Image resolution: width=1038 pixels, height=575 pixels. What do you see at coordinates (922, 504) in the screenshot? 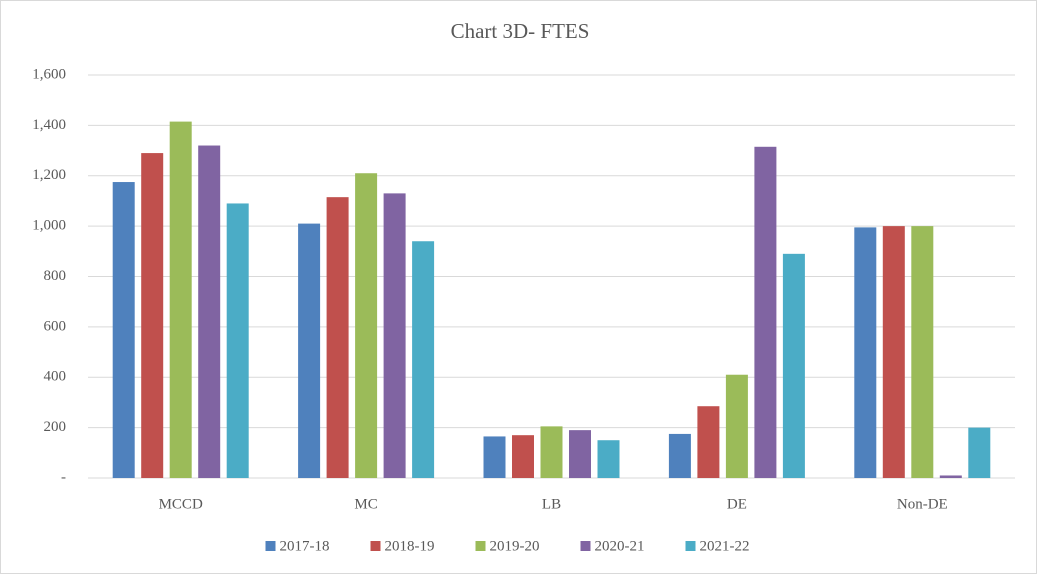
I see `x-tick-label: Non-DE` at bounding box center [922, 504].